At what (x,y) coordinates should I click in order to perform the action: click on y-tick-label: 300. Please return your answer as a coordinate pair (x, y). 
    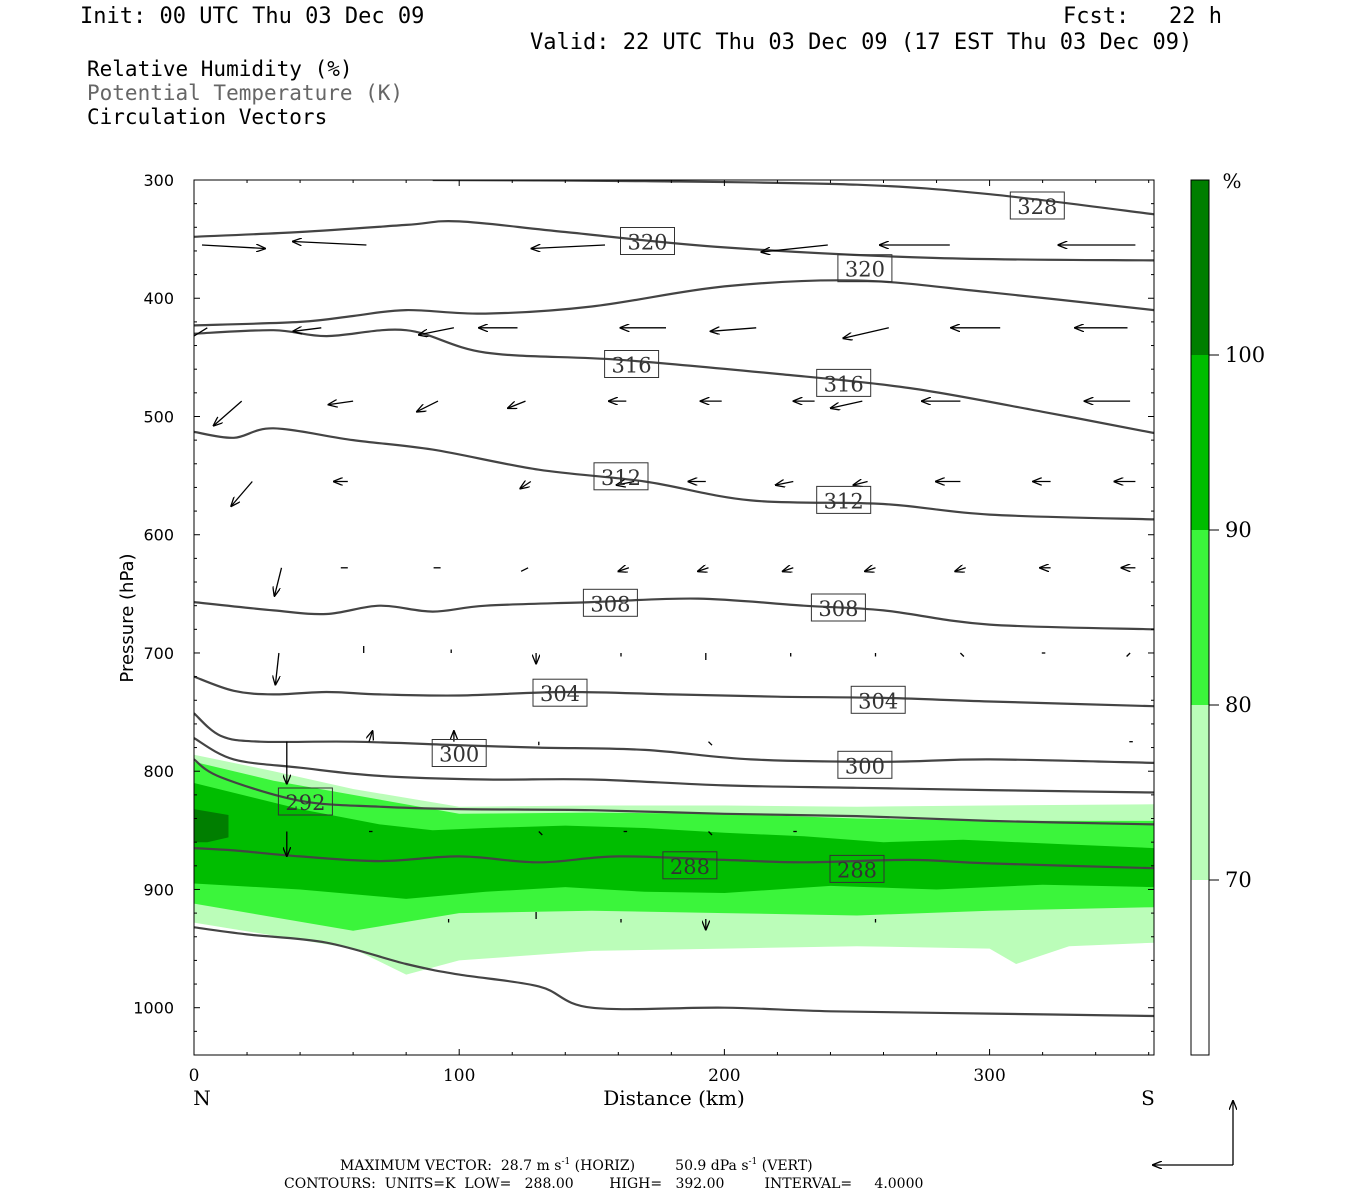
    Looking at the image, I should click on (158, 180).